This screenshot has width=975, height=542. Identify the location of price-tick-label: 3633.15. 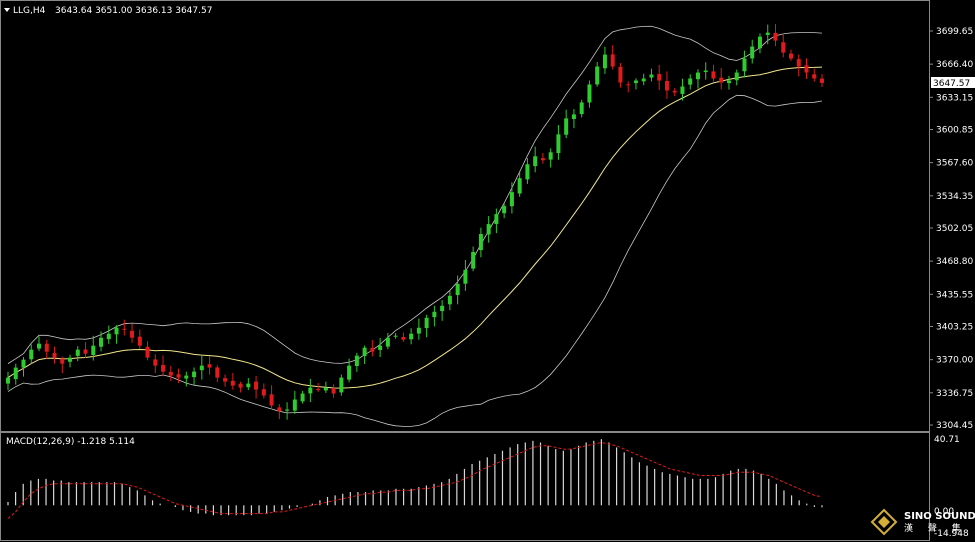
(954, 98).